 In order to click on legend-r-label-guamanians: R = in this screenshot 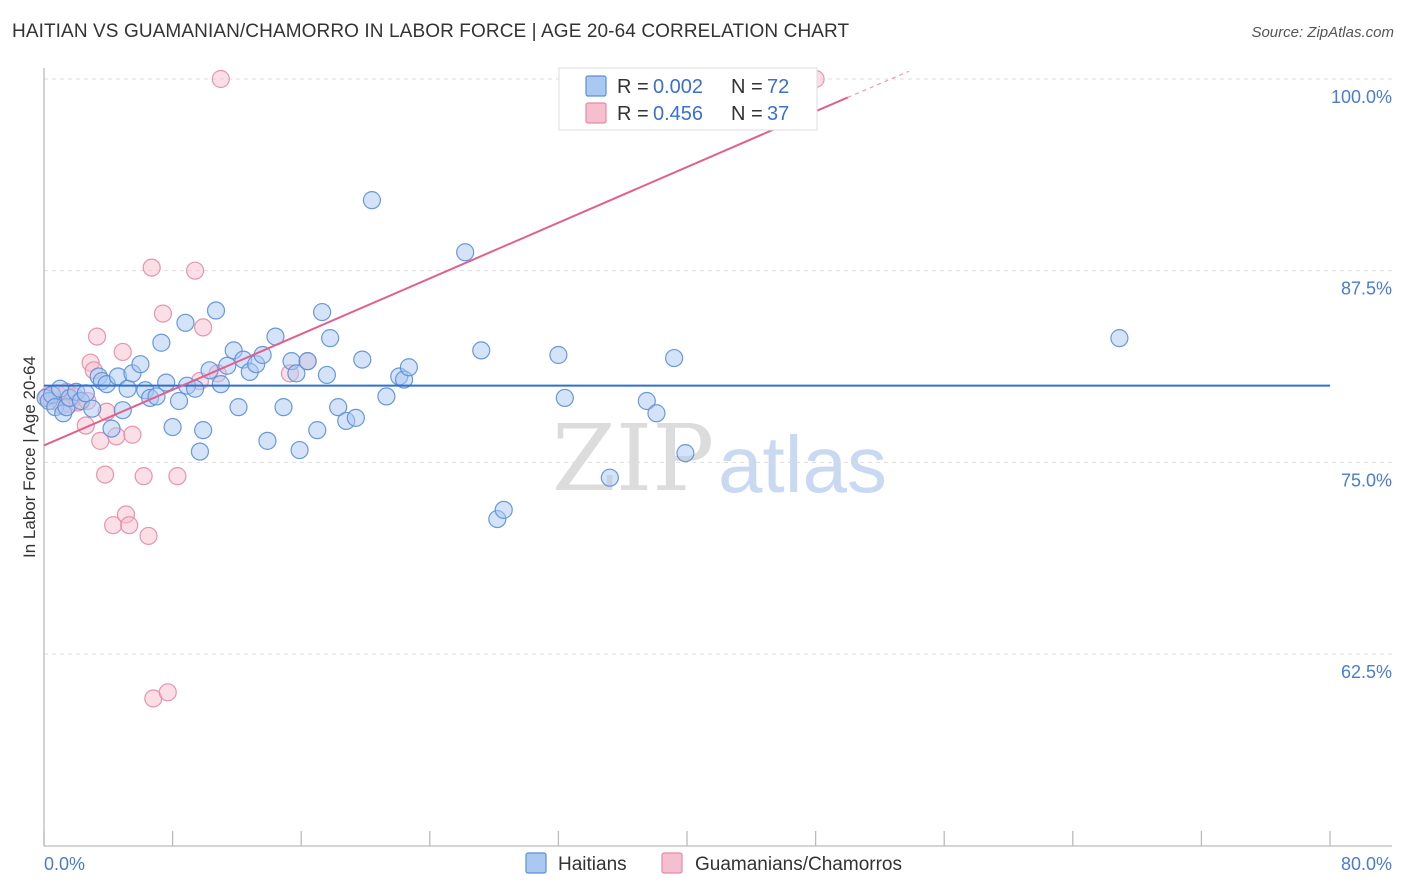, I will do `click(633, 114)`.